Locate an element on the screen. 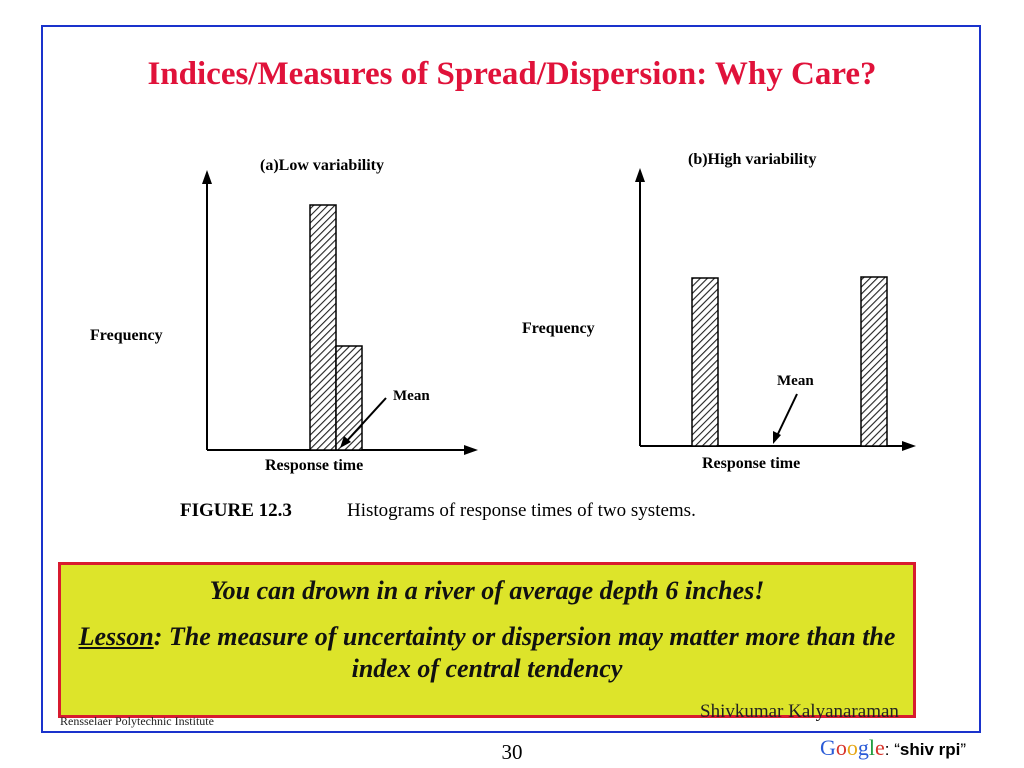  panel-a-mean-pointer is located at coordinates (365, 421).